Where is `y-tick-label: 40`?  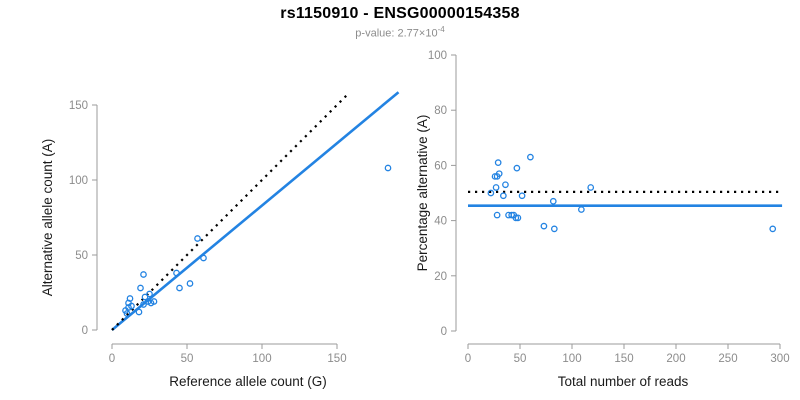
y-tick-label: 40 is located at coordinates (440, 222).